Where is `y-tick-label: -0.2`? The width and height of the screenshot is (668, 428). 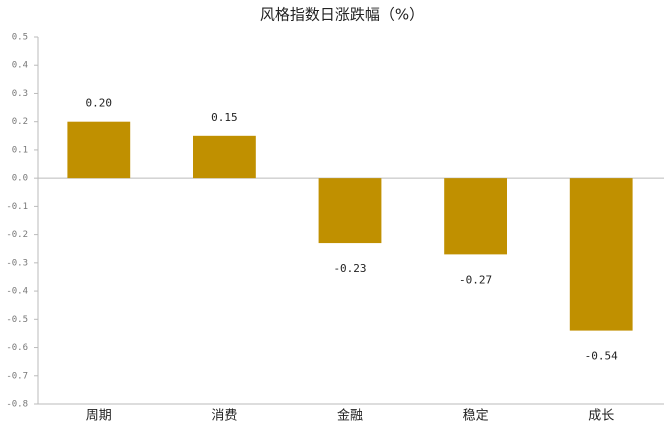 y-tick-label: -0.2 is located at coordinates (17, 235).